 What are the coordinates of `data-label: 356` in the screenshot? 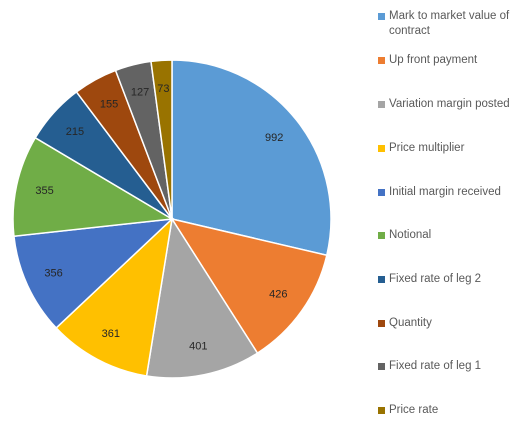 It's located at (53, 273).